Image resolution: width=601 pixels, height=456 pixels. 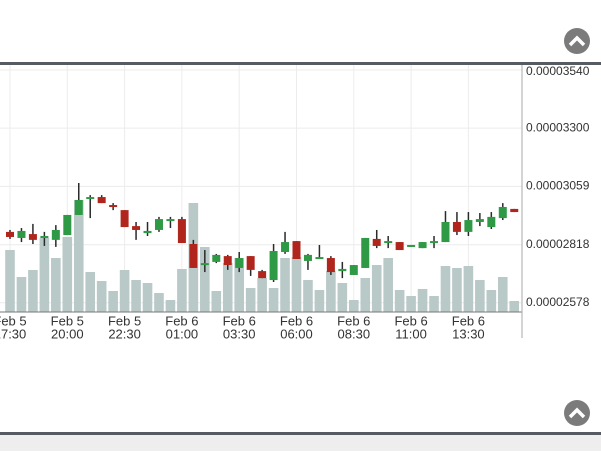 I want to click on x-tick-label: 03:30, so click(x=239, y=333).